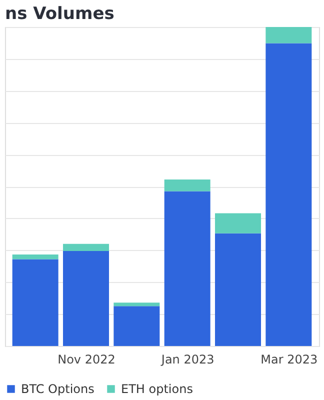  What do you see at coordinates (57, 389) in the screenshot?
I see `legend-label: BTC Options` at bounding box center [57, 389].